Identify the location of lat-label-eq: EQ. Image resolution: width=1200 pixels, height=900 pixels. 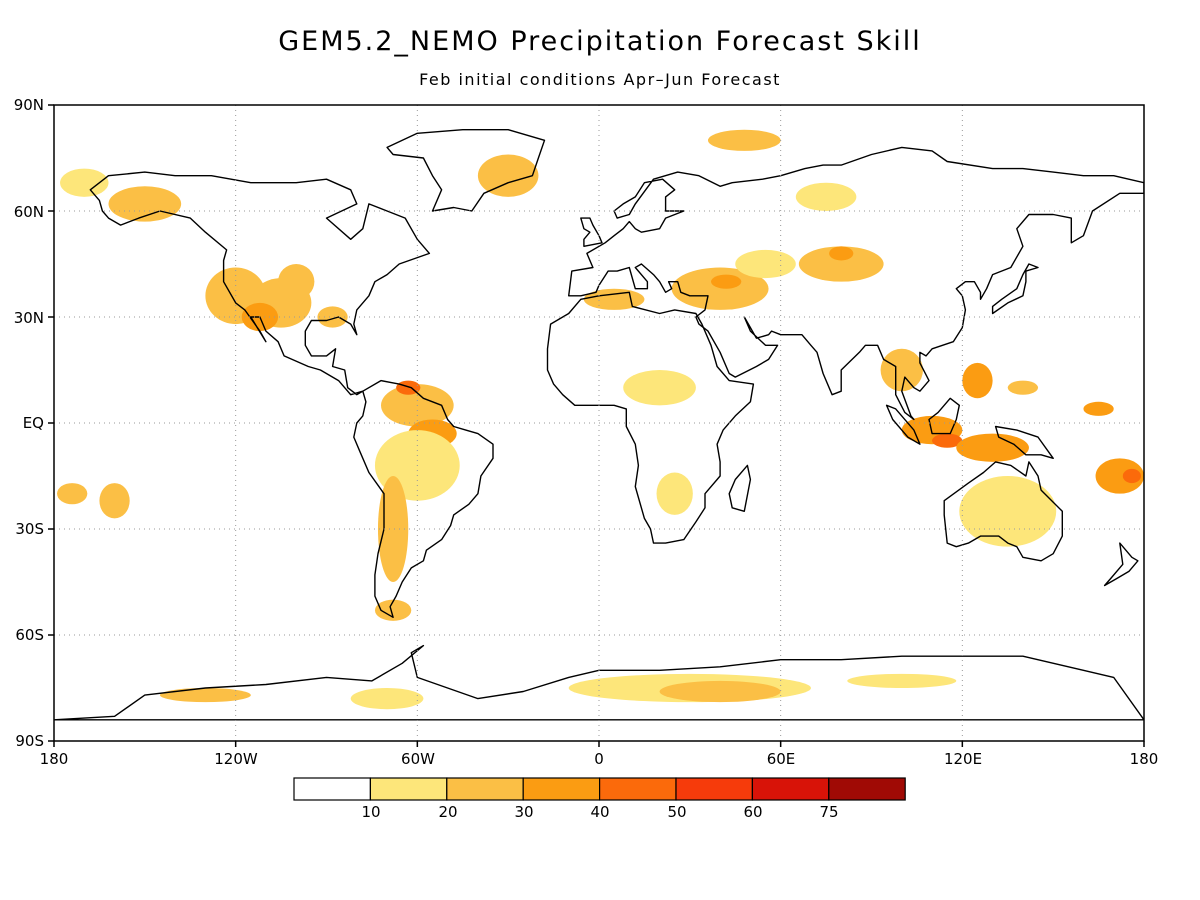
(33, 423).